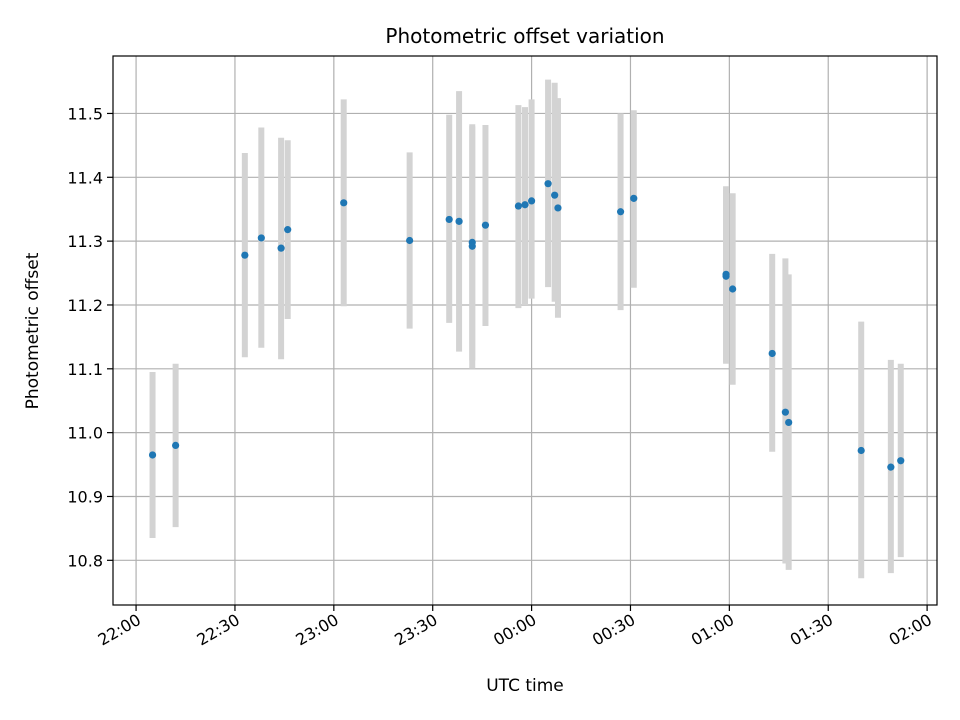 The width and height of the screenshot is (960, 720). What do you see at coordinates (85, 177) in the screenshot?
I see `y-tick-label: 11.4` at bounding box center [85, 177].